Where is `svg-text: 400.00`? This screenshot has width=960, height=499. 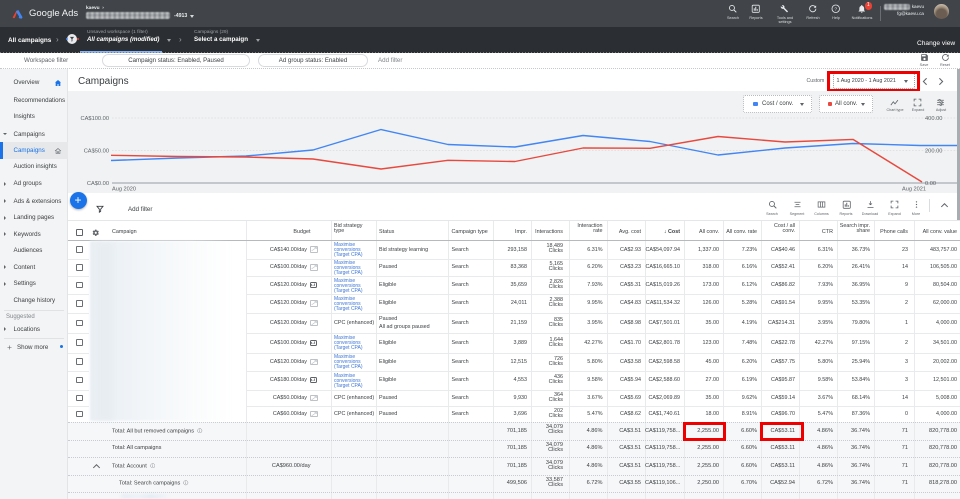
svg-text: 400.00 is located at coordinates (933, 119).